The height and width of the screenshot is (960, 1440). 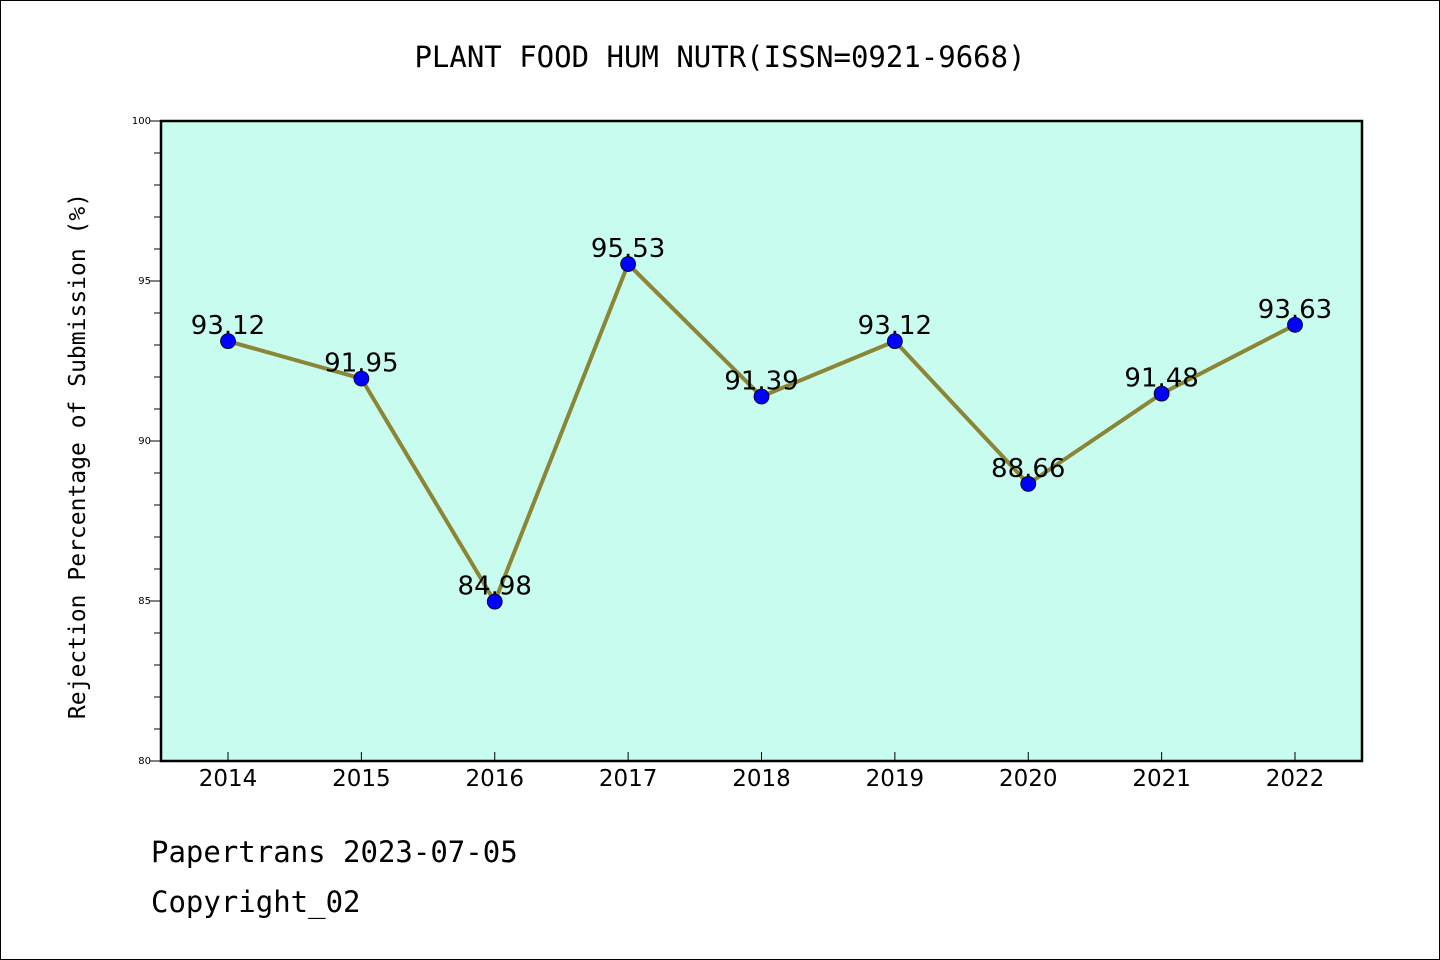 What do you see at coordinates (1028, 469) in the screenshot?
I see `data-label: 88.66` at bounding box center [1028, 469].